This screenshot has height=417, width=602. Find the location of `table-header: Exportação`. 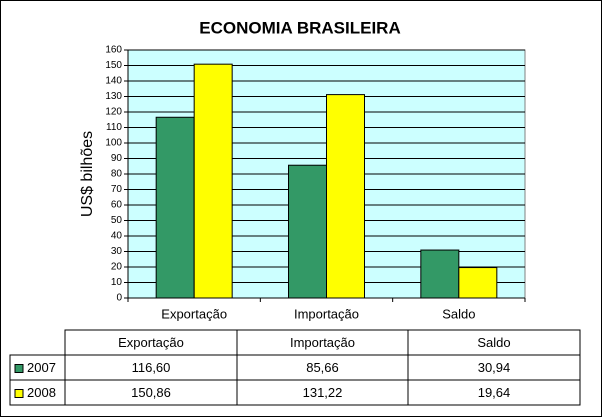

table-header: Exportação is located at coordinates (151, 342).